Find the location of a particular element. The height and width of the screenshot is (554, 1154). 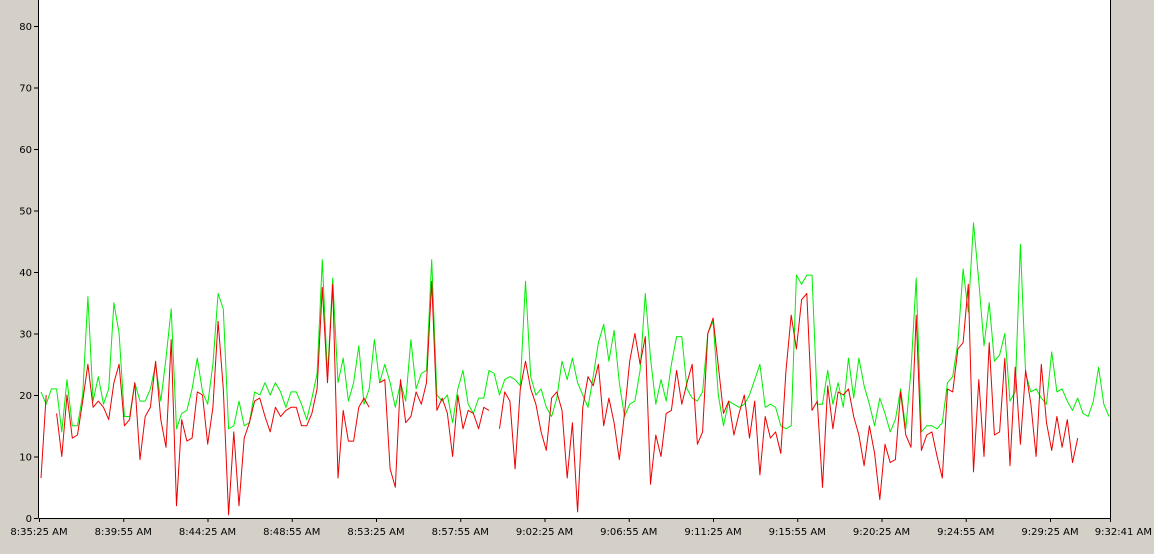

x-tick-label: 8:39:55 AM is located at coordinates (123, 532).